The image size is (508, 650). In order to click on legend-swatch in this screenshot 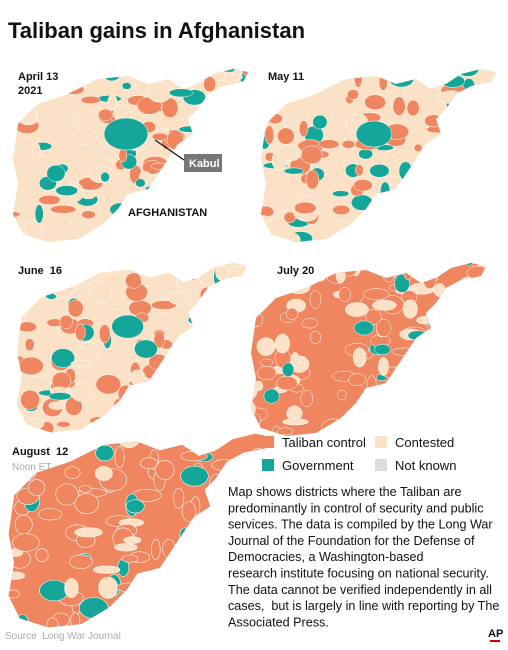, I will do `click(381, 465)`.